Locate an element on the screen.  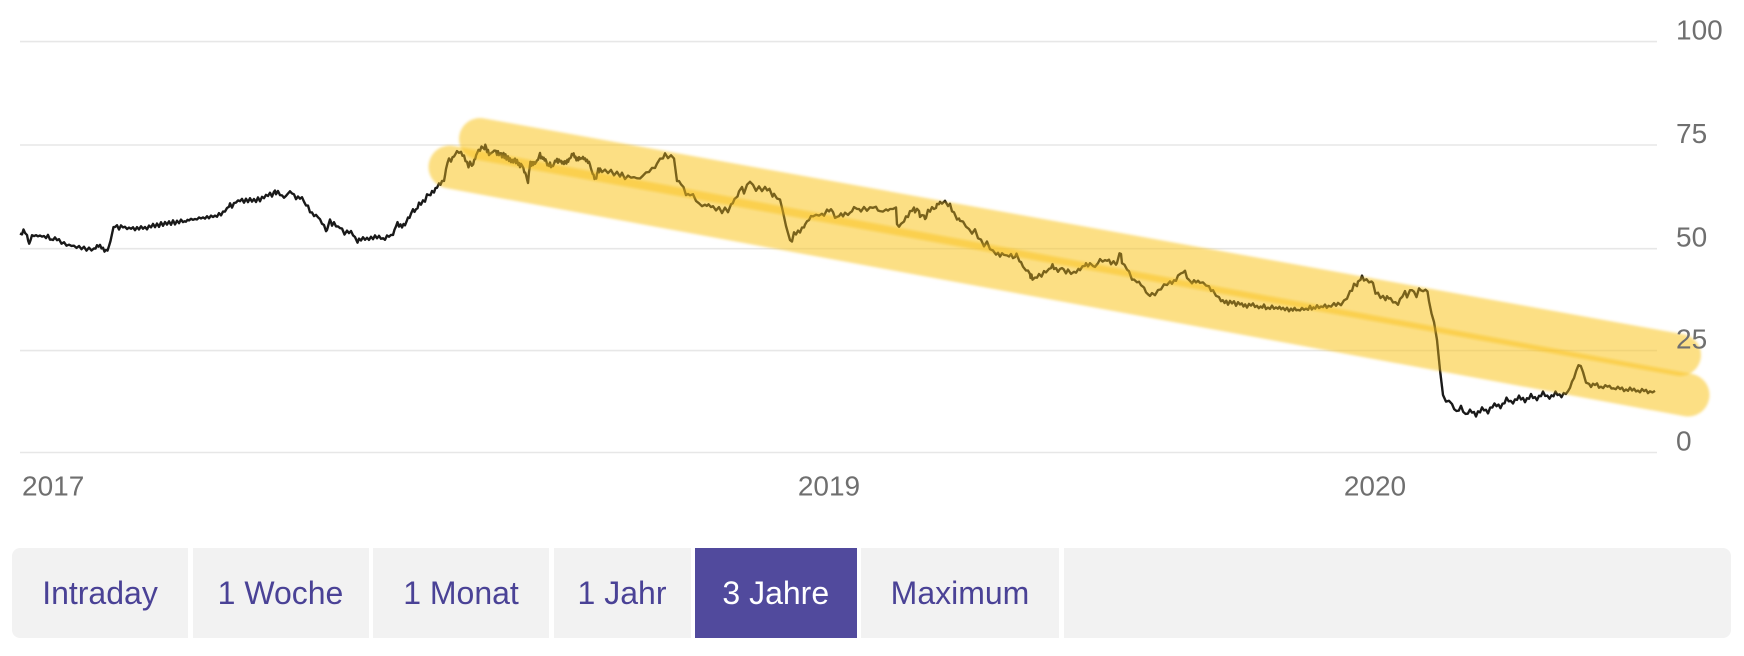
svg-text: 0 is located at coordinates (1684, 440).